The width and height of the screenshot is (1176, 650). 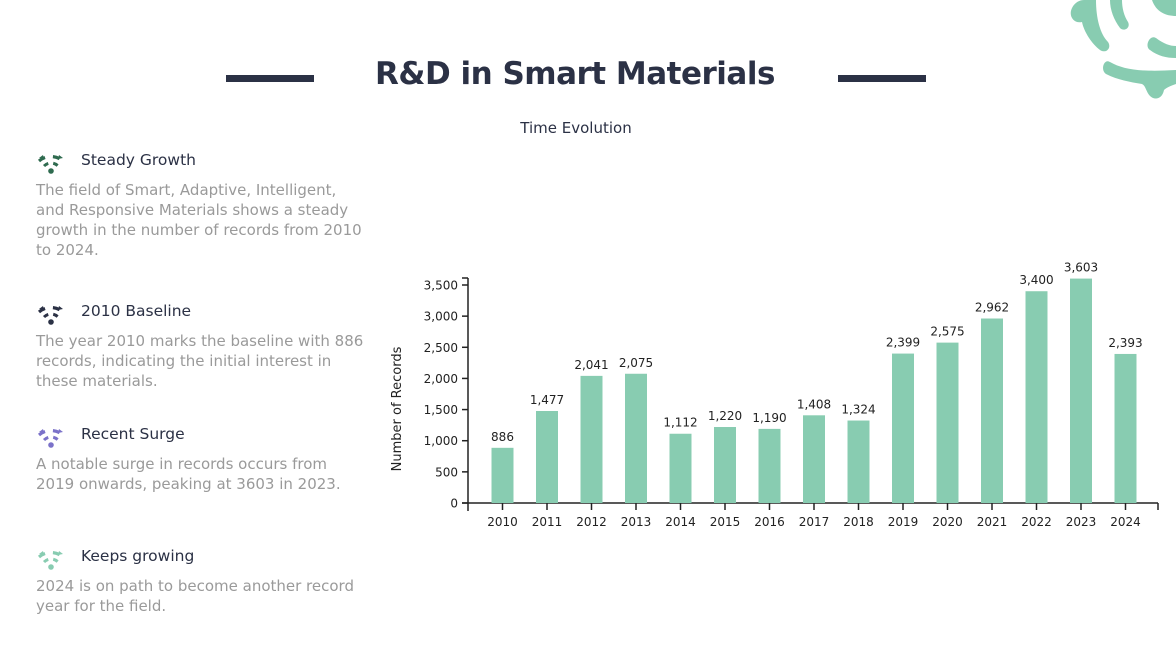 What do you see at coordinates (547, 522) in the screenshot?
I see `x-tick-label: 2011` at bounding box center [547, 522].